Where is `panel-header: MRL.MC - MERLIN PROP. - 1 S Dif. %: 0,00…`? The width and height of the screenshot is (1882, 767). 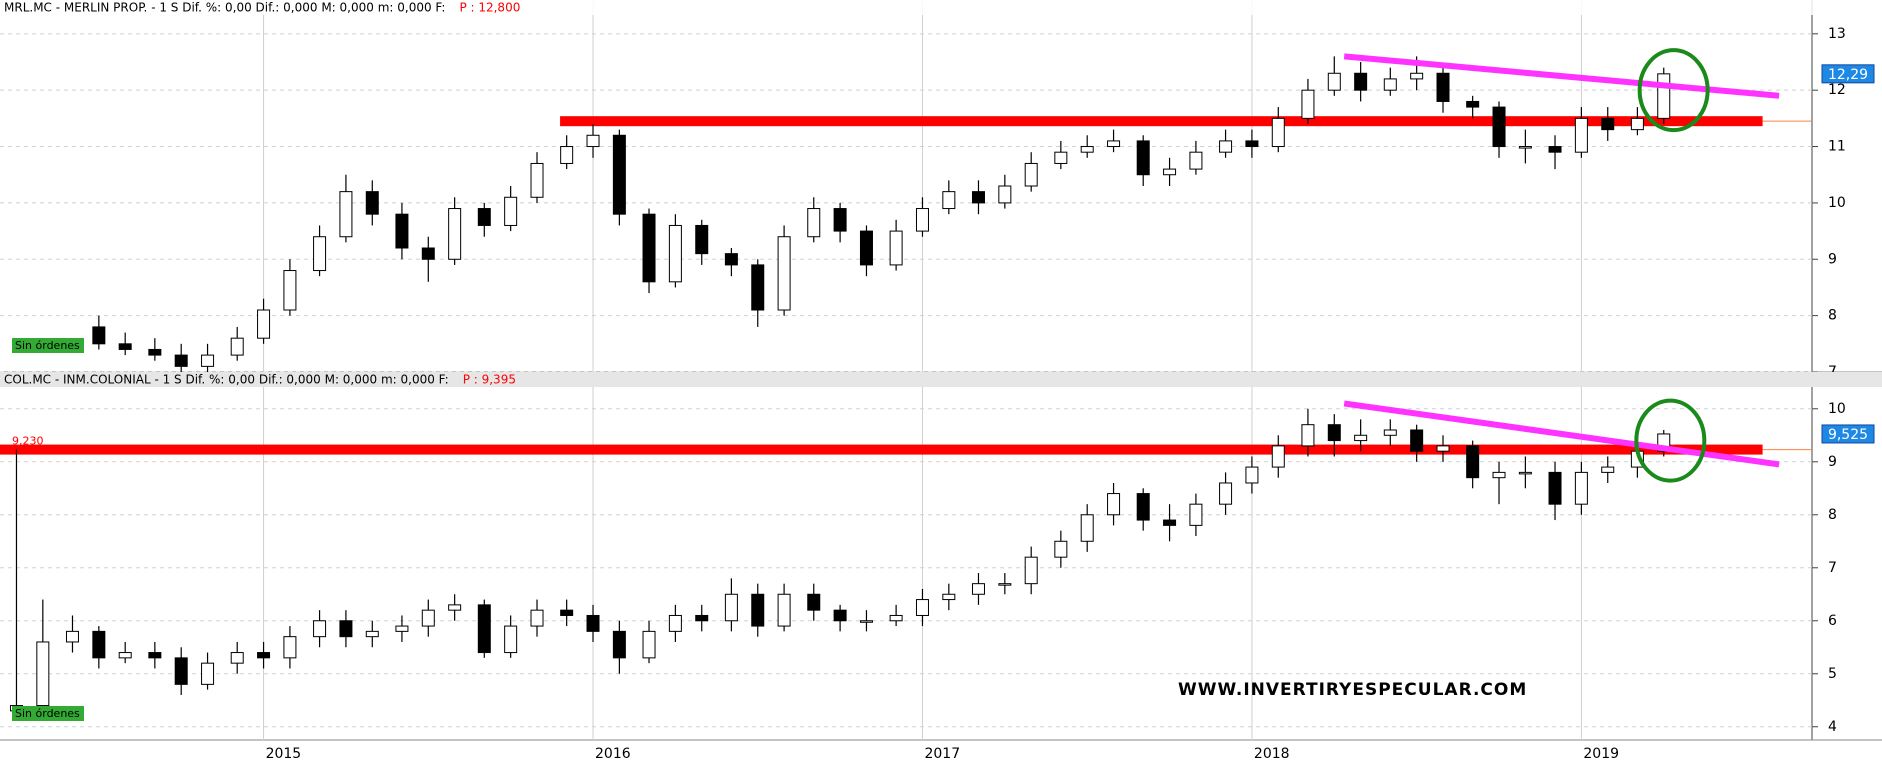 panel-header: MRL.MC - MERLIN PROP. - 1 S Dif. %: 0,00… is located at coordinates (224, 8).